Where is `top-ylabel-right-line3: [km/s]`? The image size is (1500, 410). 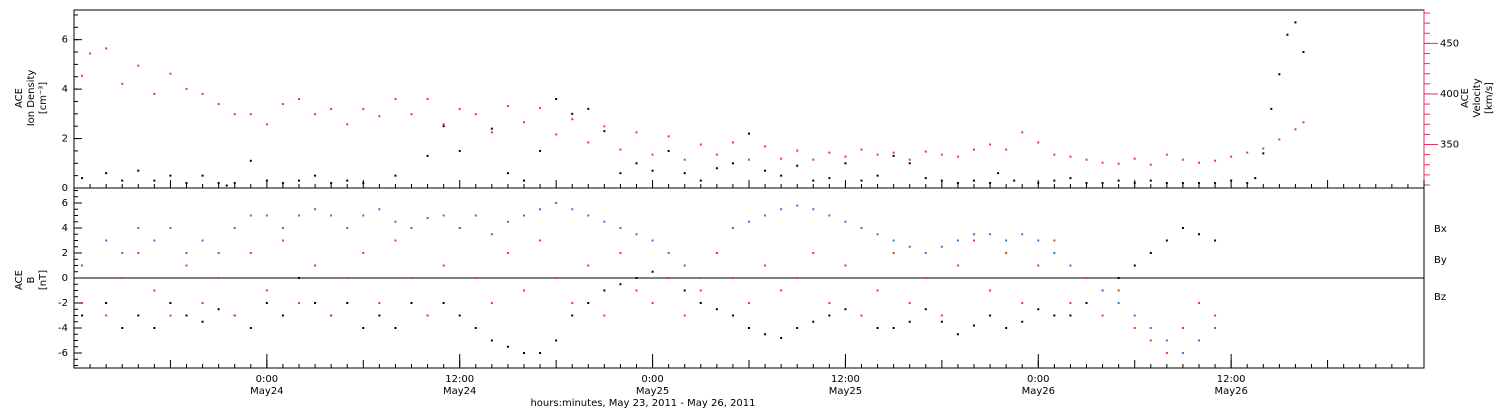 top-ylabel-right-line3: [km/s] is located at coordinates (1489, 98).